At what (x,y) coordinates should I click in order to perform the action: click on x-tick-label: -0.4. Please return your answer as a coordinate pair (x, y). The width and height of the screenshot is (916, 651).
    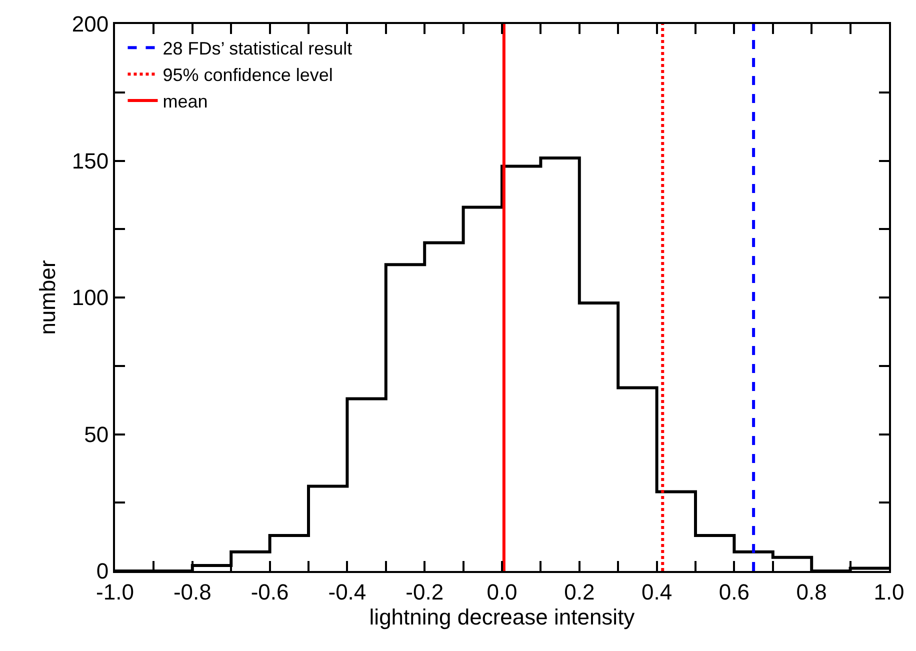
    Looking at the image, I should click on (347, 591).